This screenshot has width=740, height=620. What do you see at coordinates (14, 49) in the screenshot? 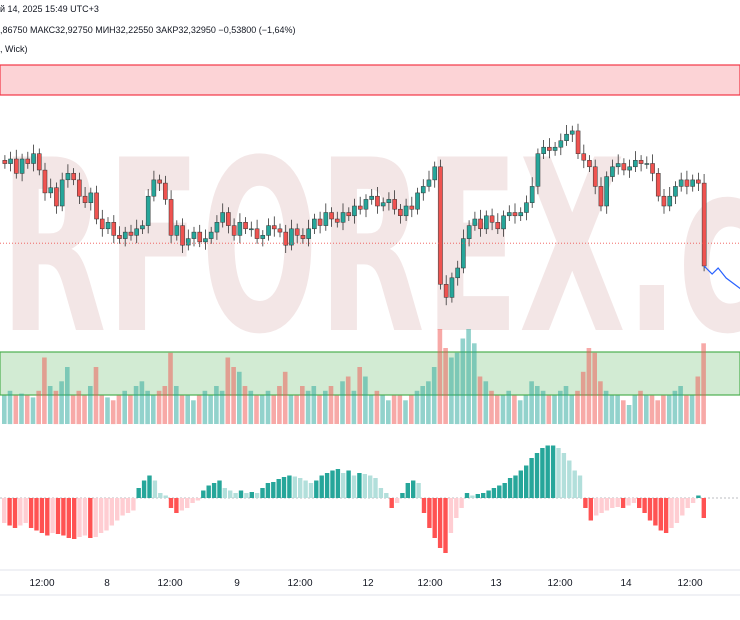
I see `chart-header-style: , Wick)` at bounding box center [14, 49].